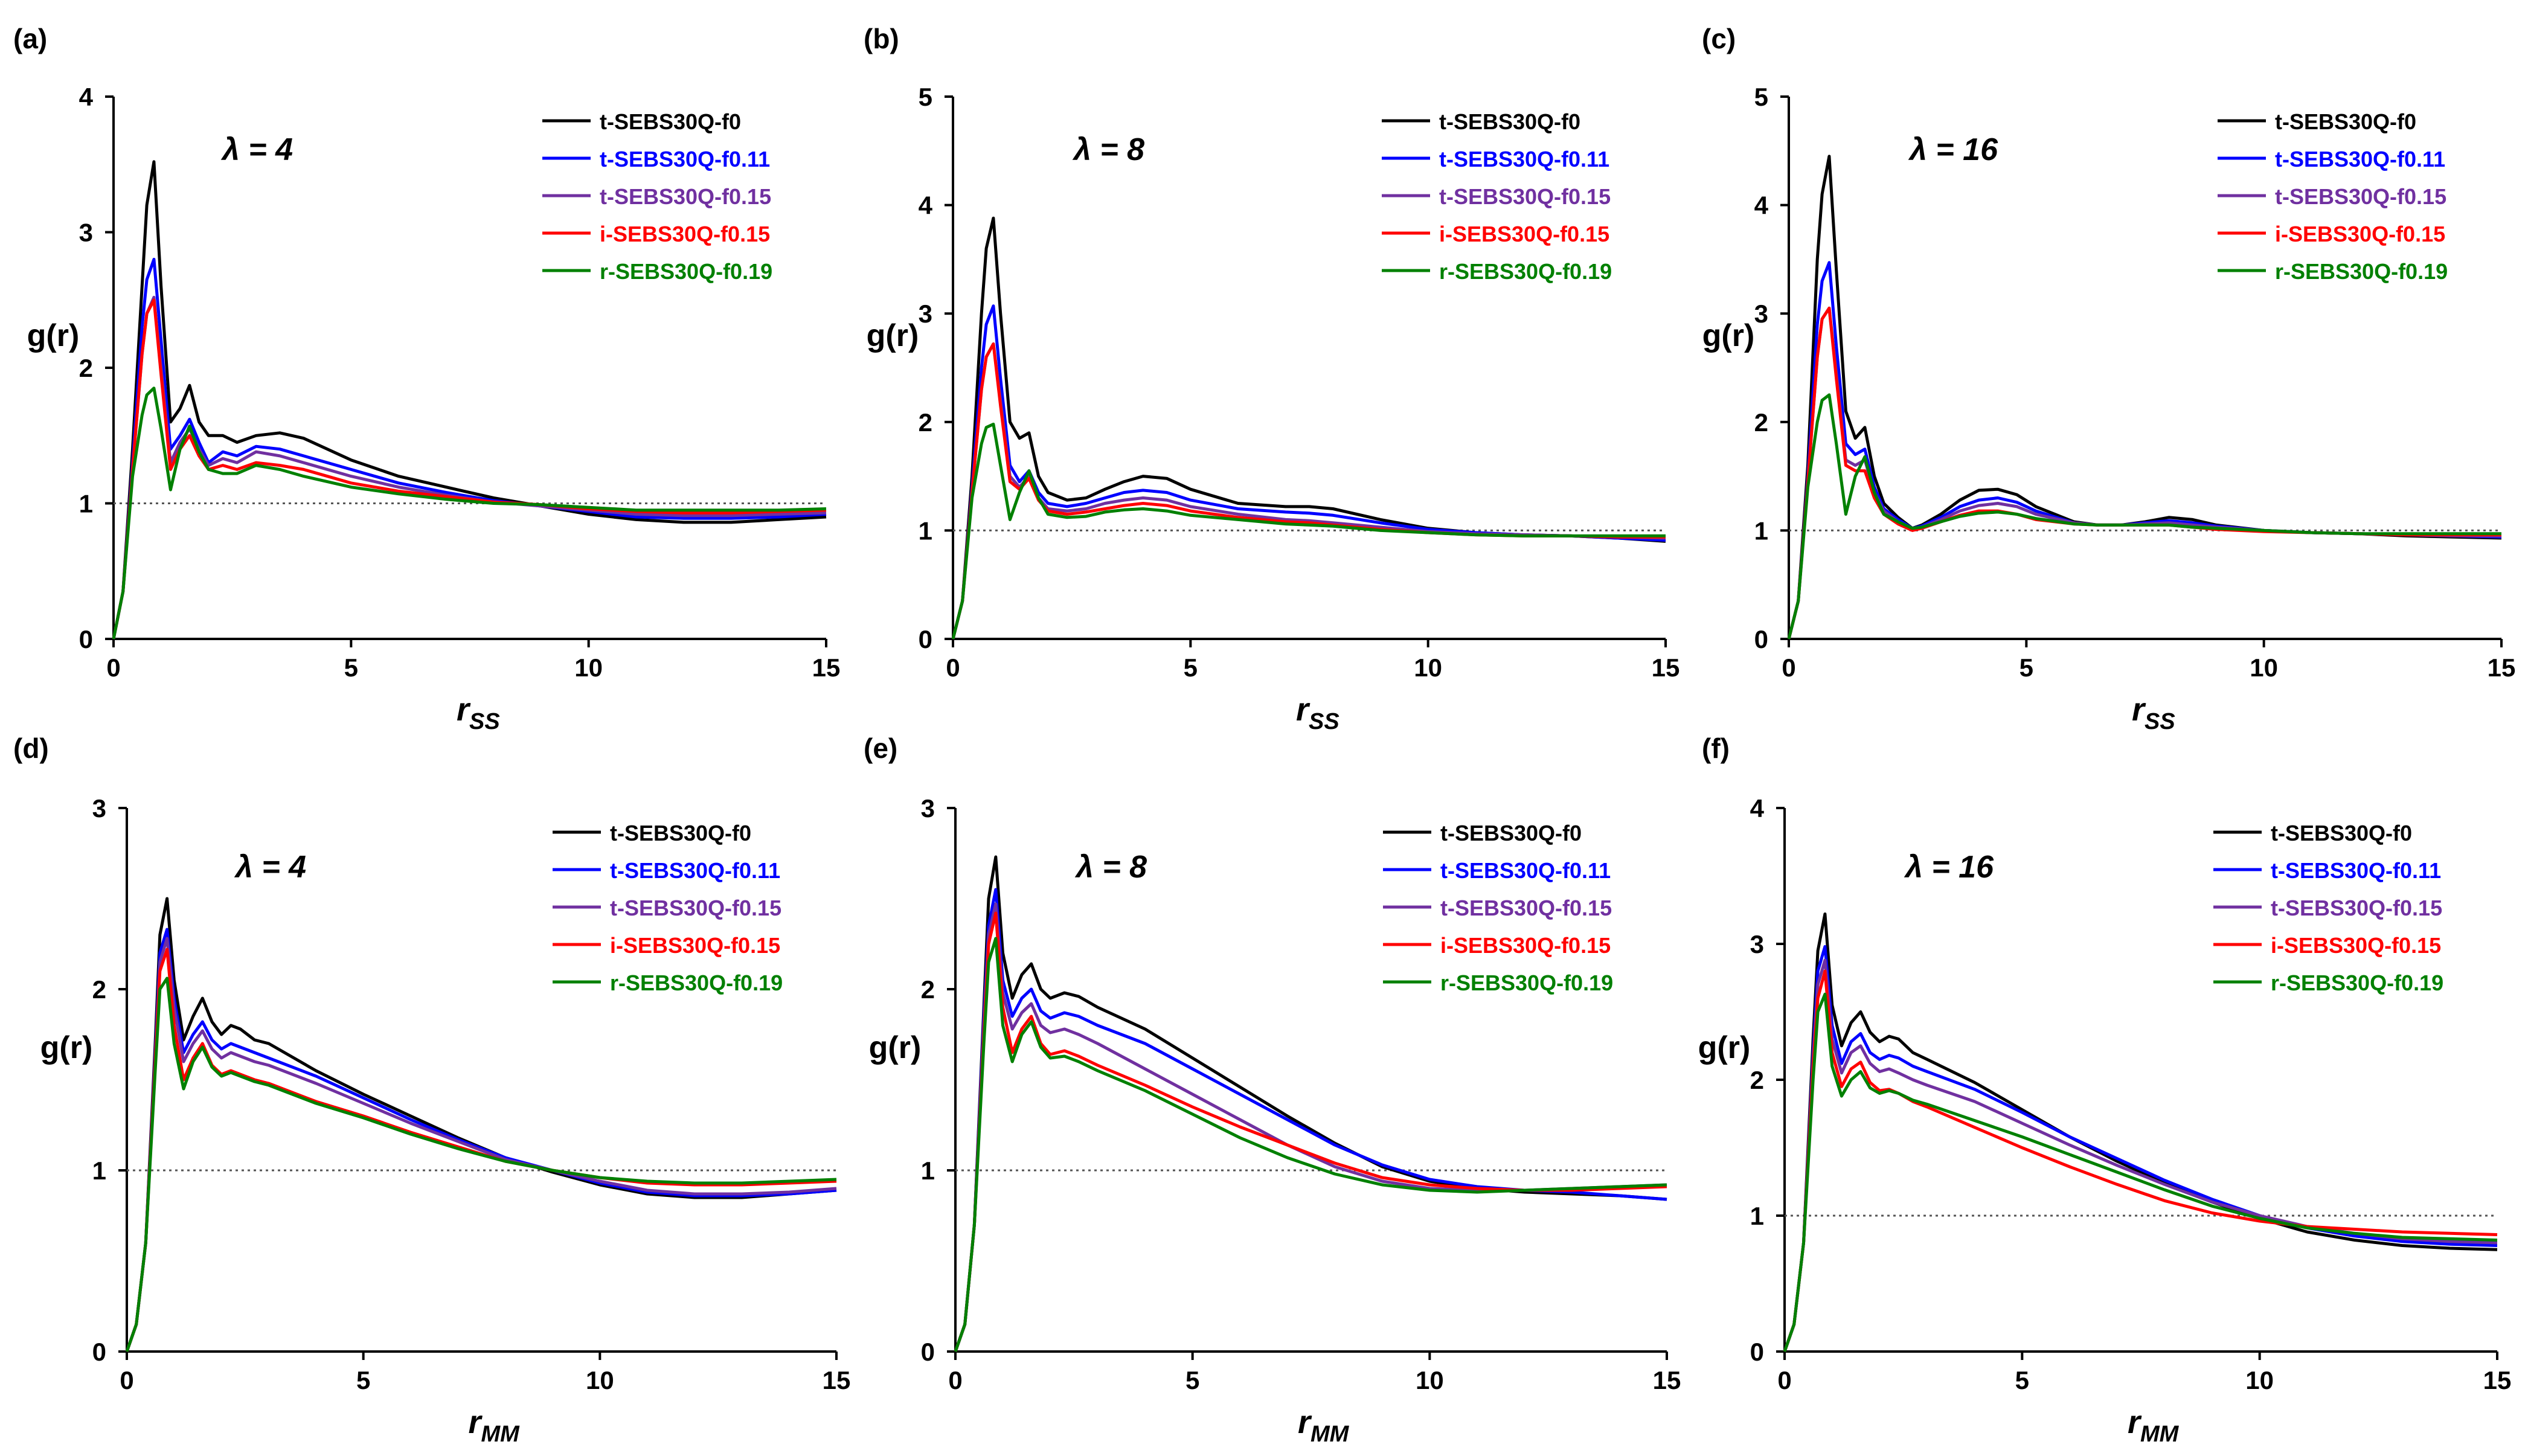 The height and width of the screenshot is (1456, 2528). I want to click on panel-label: (c), so click(1719, 38).